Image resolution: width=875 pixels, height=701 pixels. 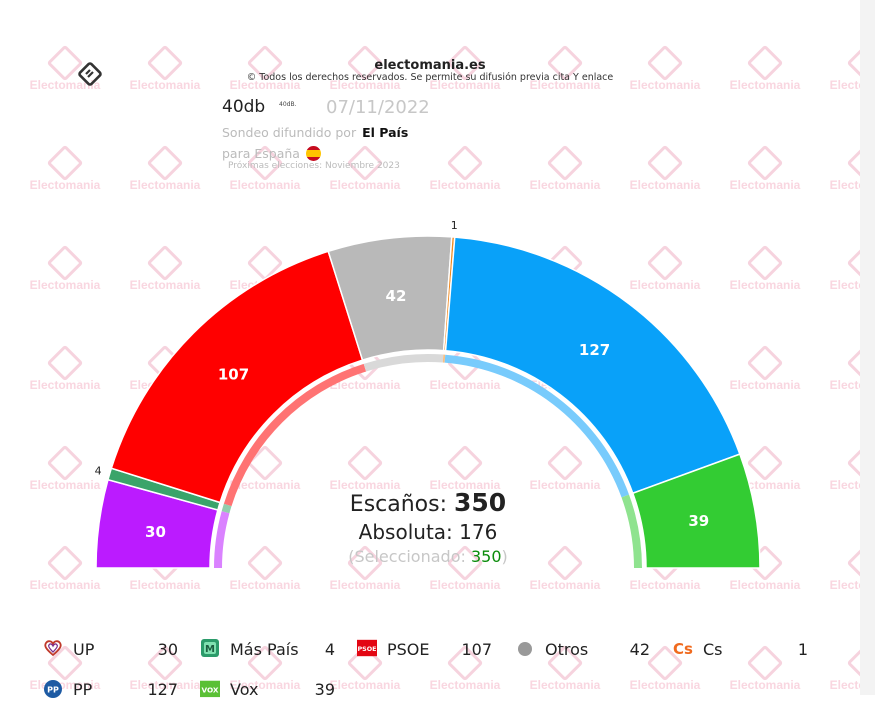 I want to click on svg-text: PSOE, so click(x=367, y=649).